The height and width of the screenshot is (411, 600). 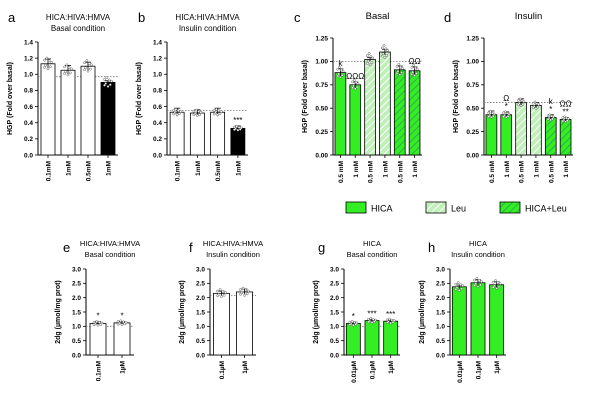 I want to click on x-tick-label: 0.01µM, so click(x=460, y=372).